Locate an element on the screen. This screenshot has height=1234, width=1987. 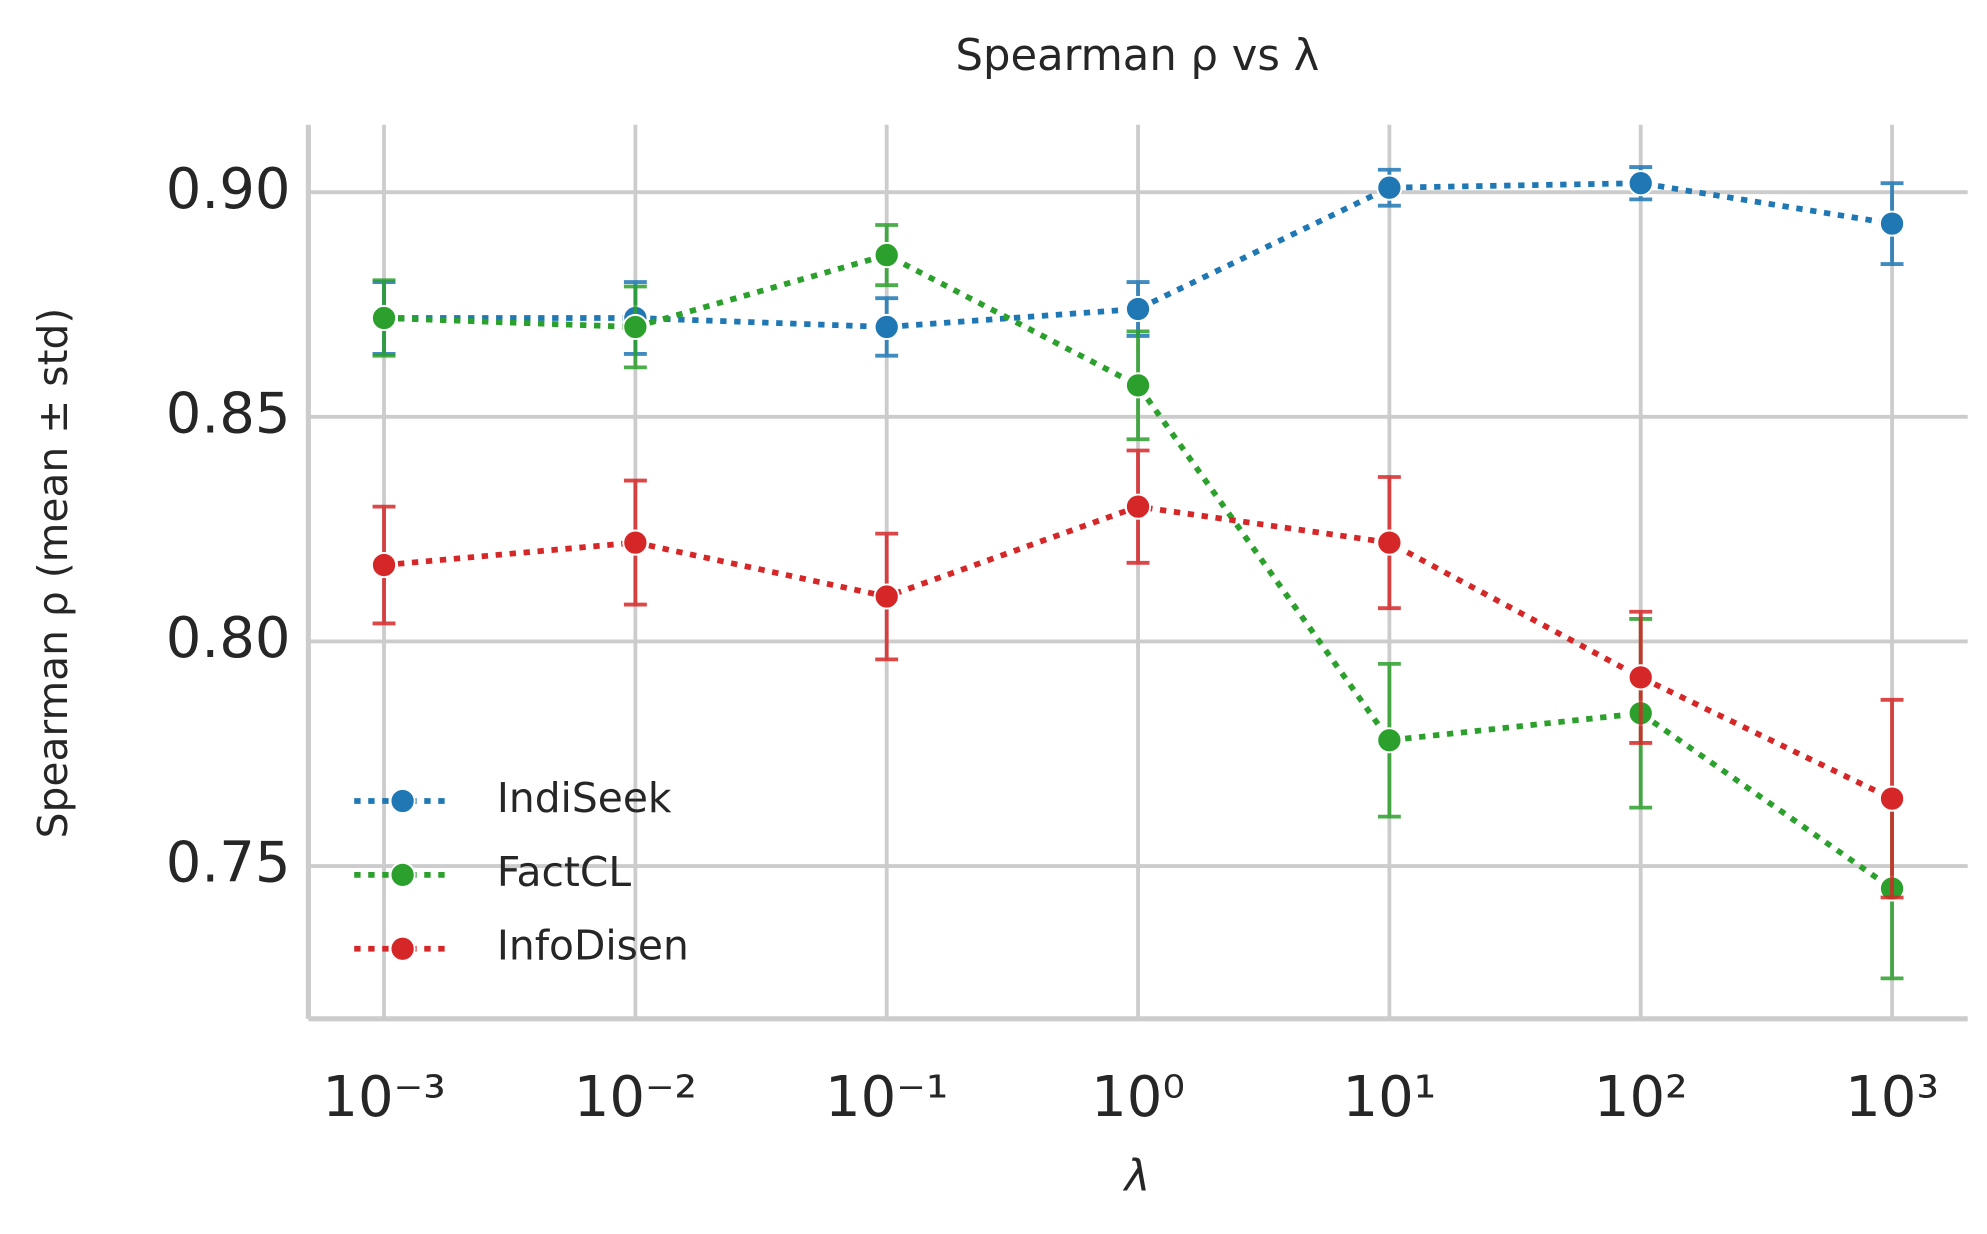
y-tick-label: 0.75 is located at coordinates (228, 863).